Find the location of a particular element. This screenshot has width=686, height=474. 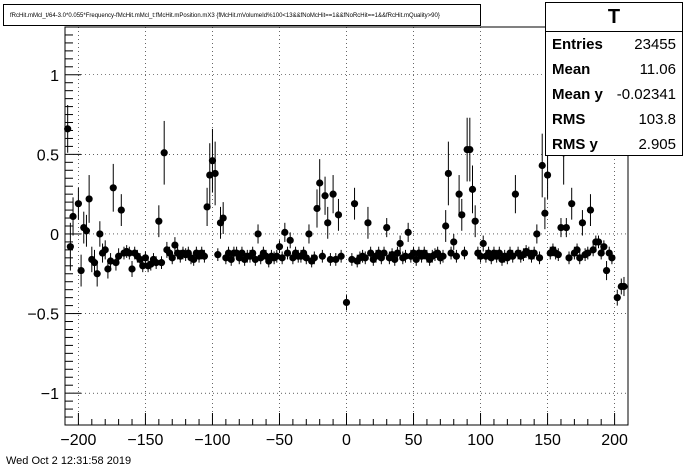

stats-row-entries: Entries 23455 is located at coordinates (614, 44).